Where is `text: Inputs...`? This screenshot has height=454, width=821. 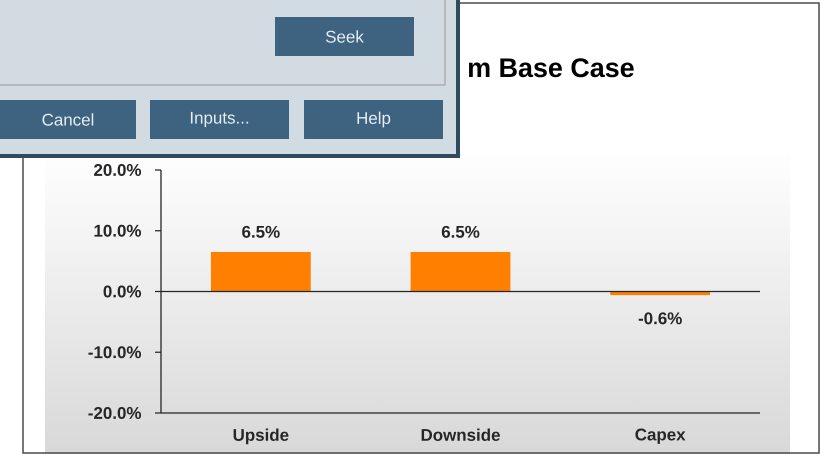
text: Inputs... is located at coordinates (219, 120).